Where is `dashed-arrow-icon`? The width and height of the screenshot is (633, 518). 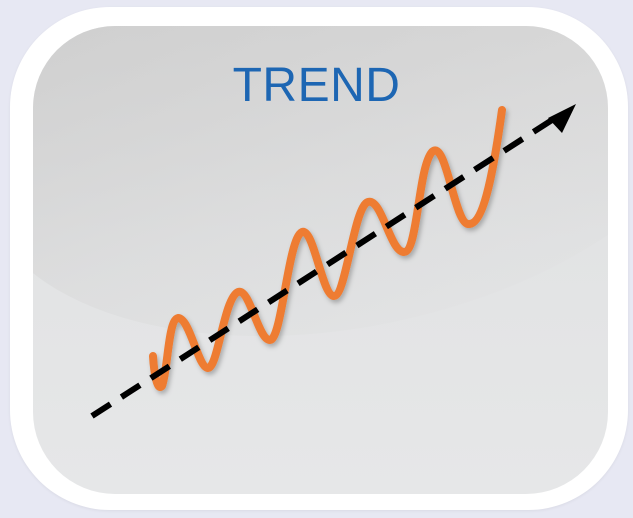 dashed-arrow-icon is located at coordinates (562, 118).